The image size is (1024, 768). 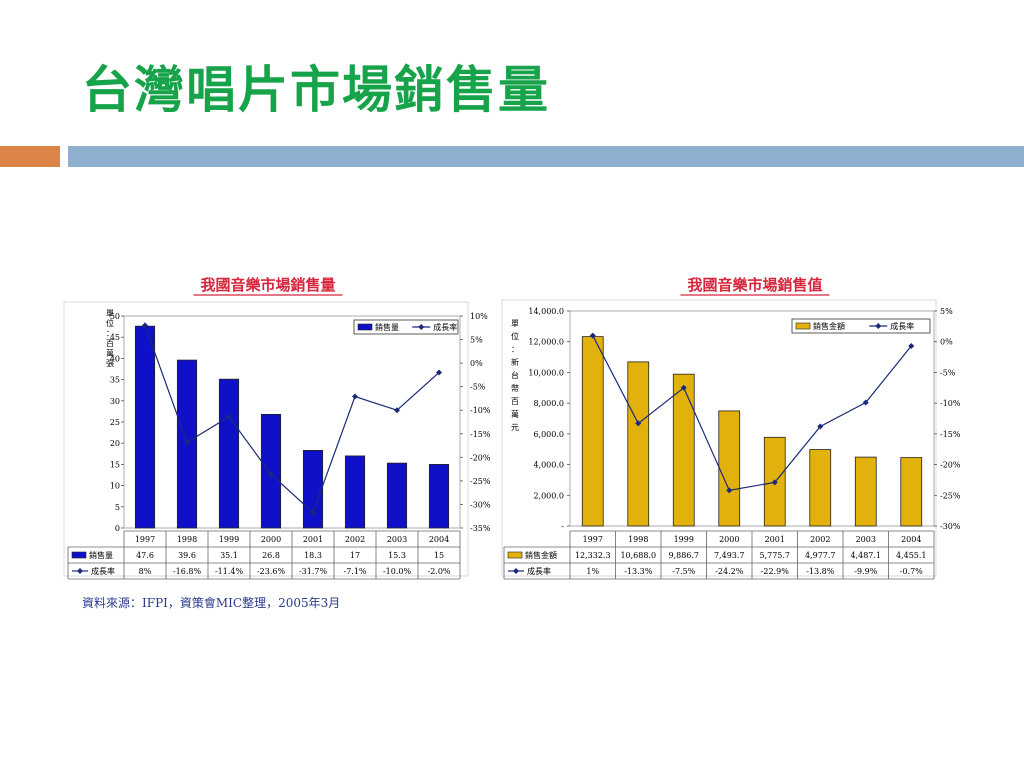 I want to click on chart2-legend-line-label: 成長率, so click(x=902, y=326).